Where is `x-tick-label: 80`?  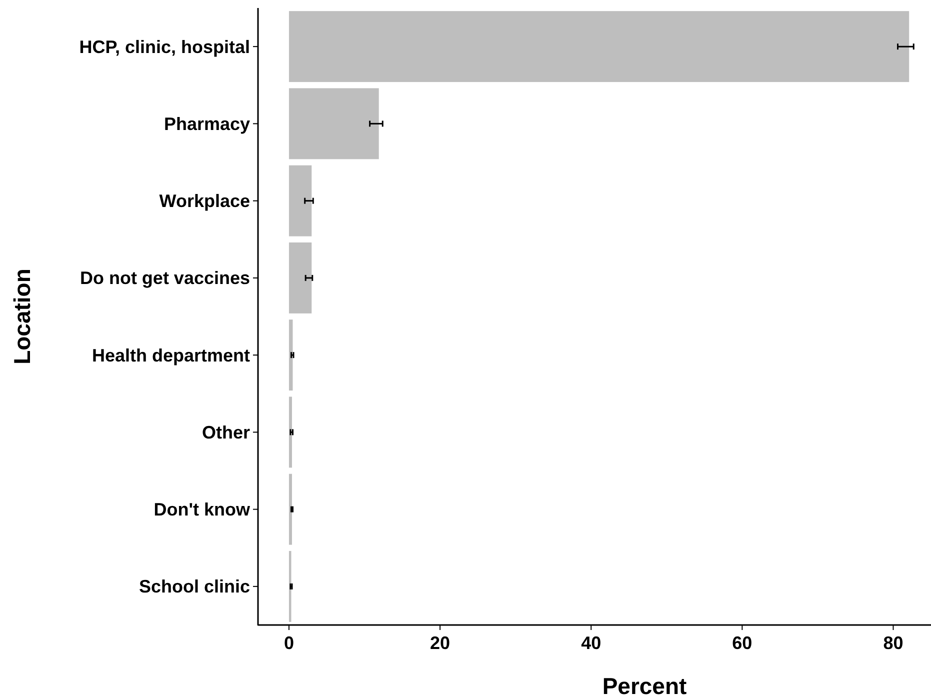 x-tick-label: 80 is located at coordinates (893, 643).